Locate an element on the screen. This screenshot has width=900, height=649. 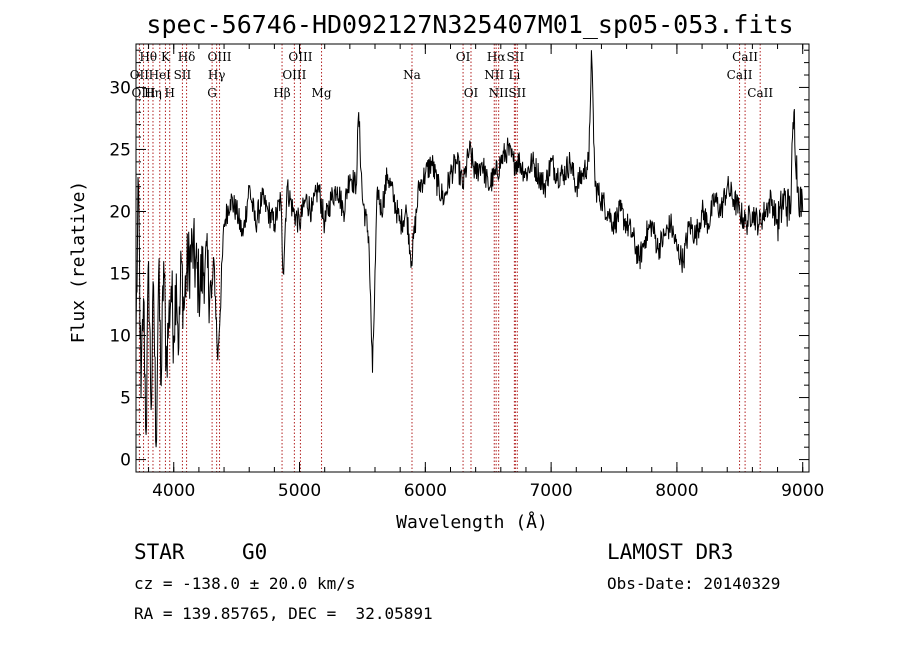
marker-label-14: Hβ is located at coordinates (281, 93).